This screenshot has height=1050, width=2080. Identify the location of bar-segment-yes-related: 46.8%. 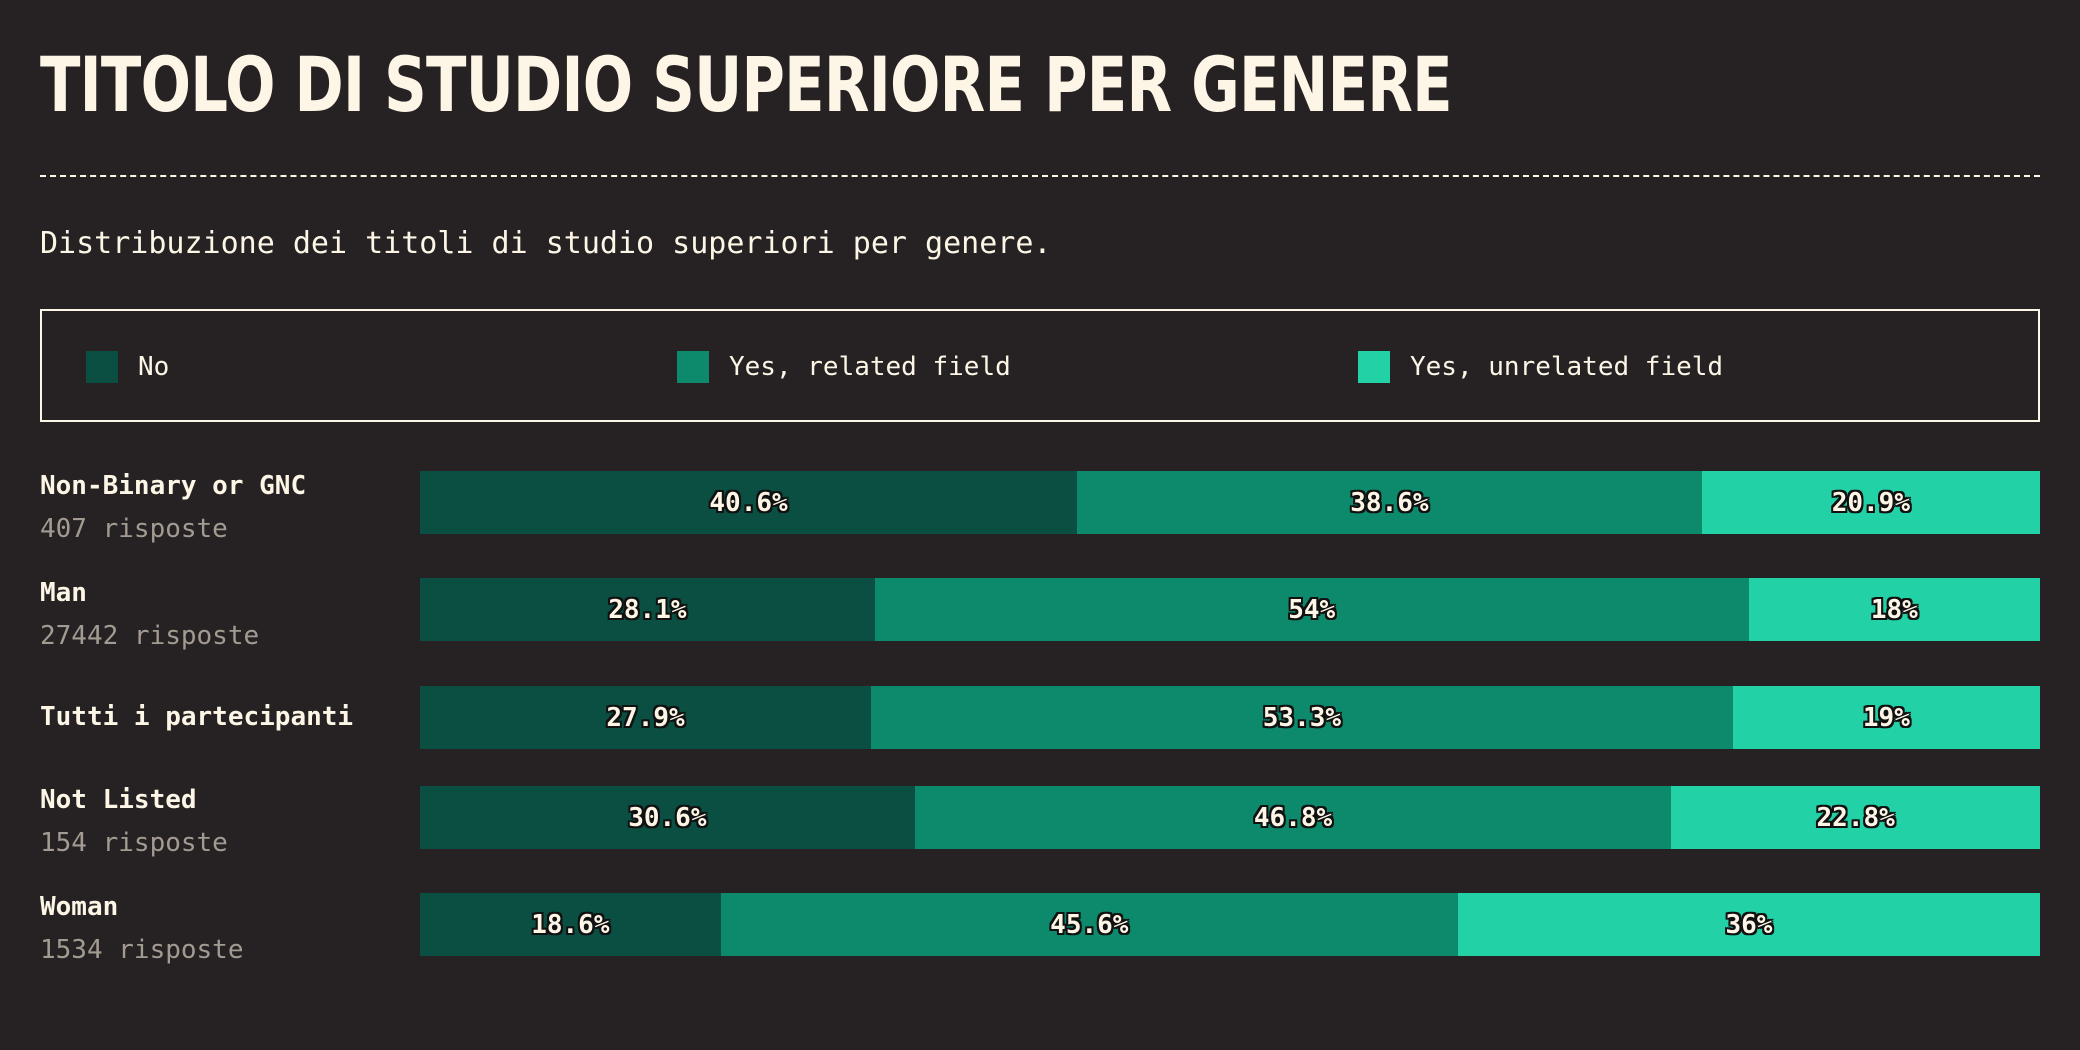
(1293, 817).